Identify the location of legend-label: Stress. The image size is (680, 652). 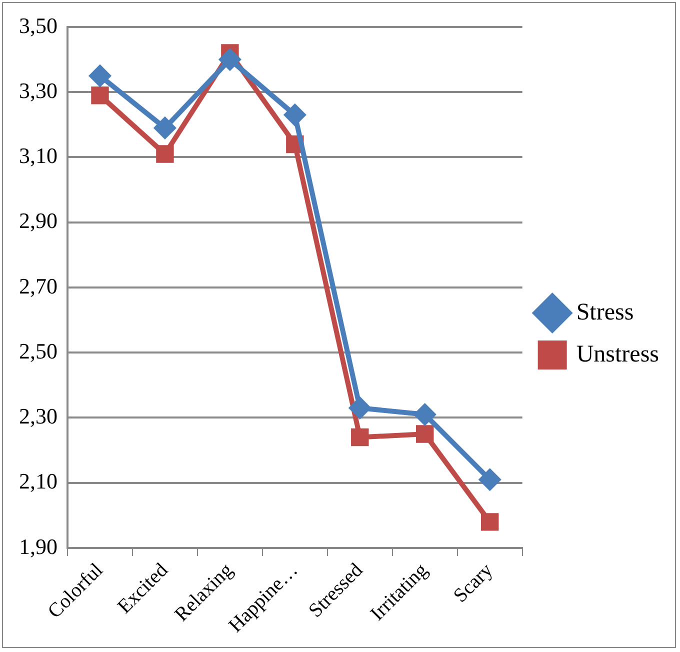
(605, 312).